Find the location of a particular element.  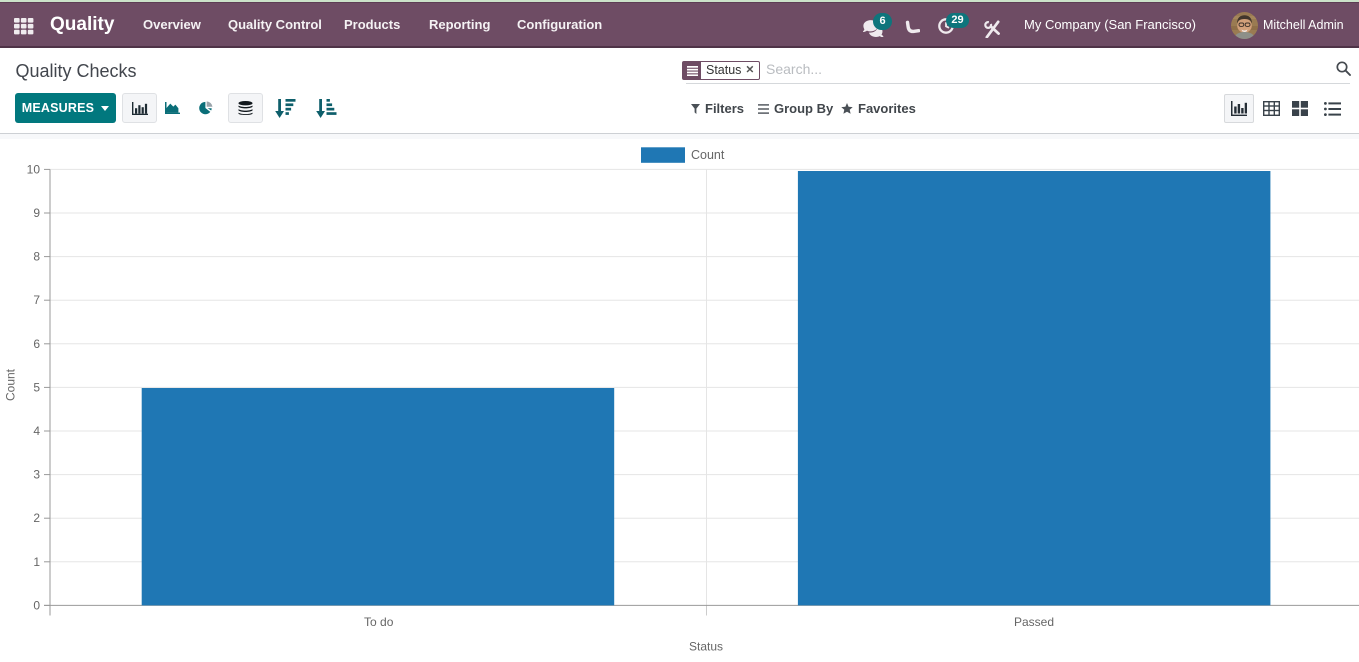

svg-text: 2 is located at coordinates (36, 518).